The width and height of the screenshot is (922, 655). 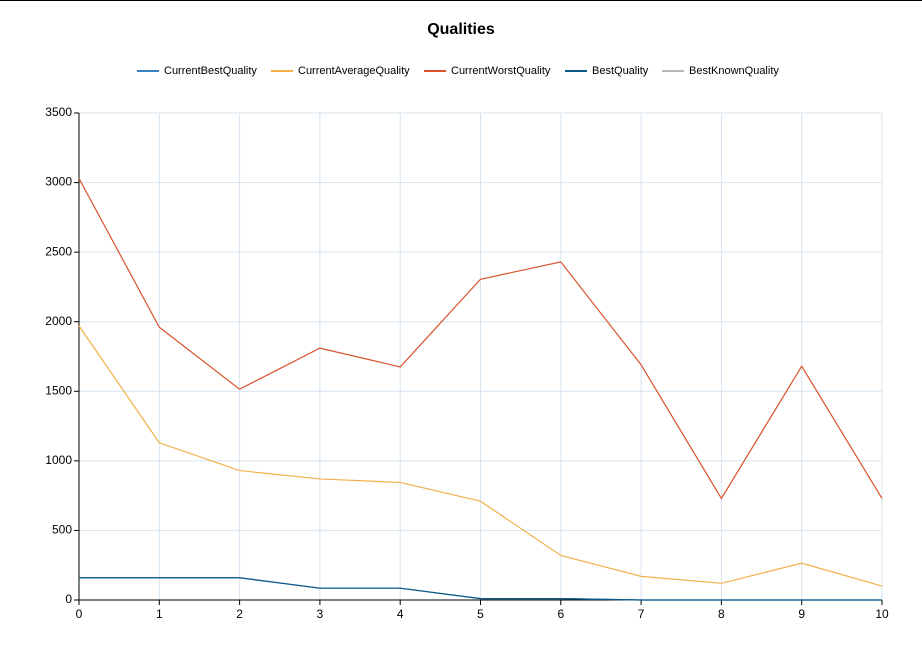 What do you see at coordinates (882, 614) in the screenshot?
I see `x-tick-label: 10` at bounding box center [882, 614].